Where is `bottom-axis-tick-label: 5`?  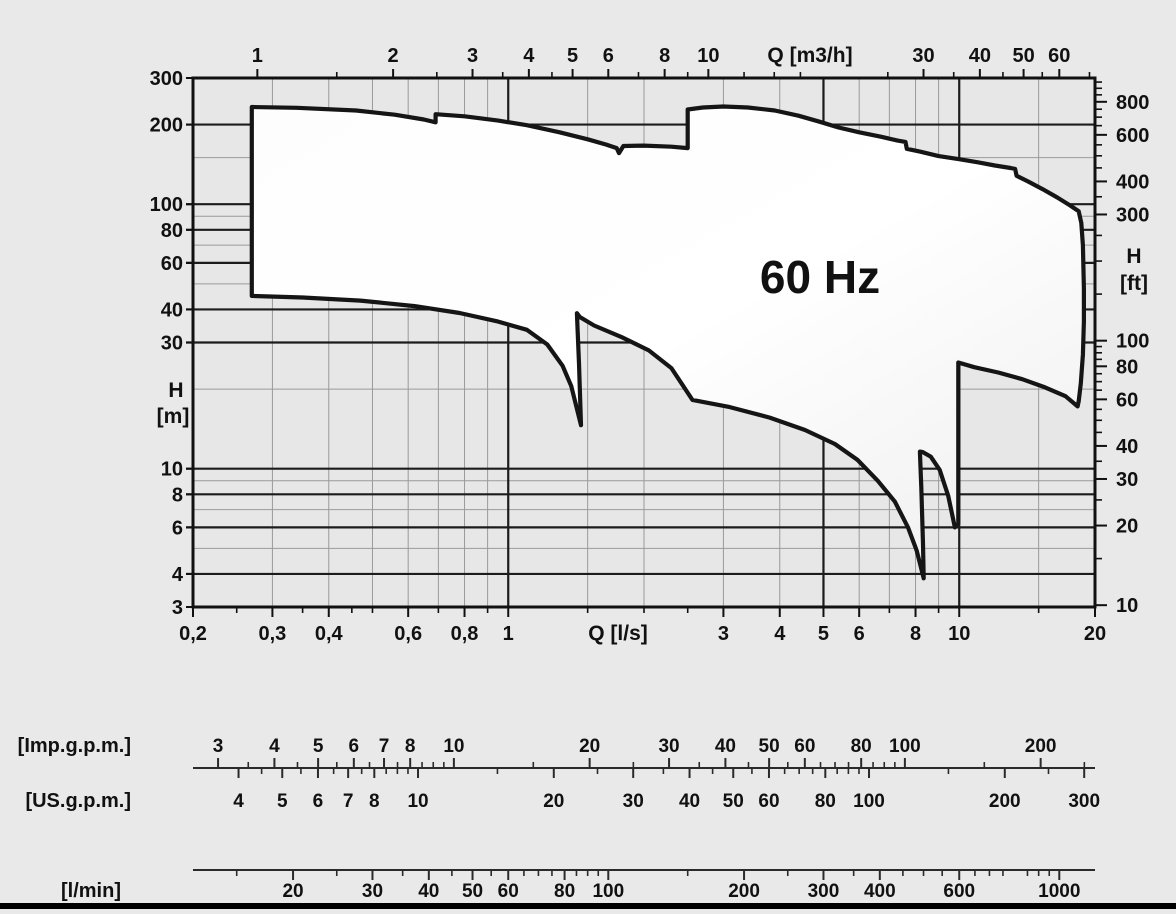
bottom-axis-tick-label: 5 is located at coordinates (823, 634).